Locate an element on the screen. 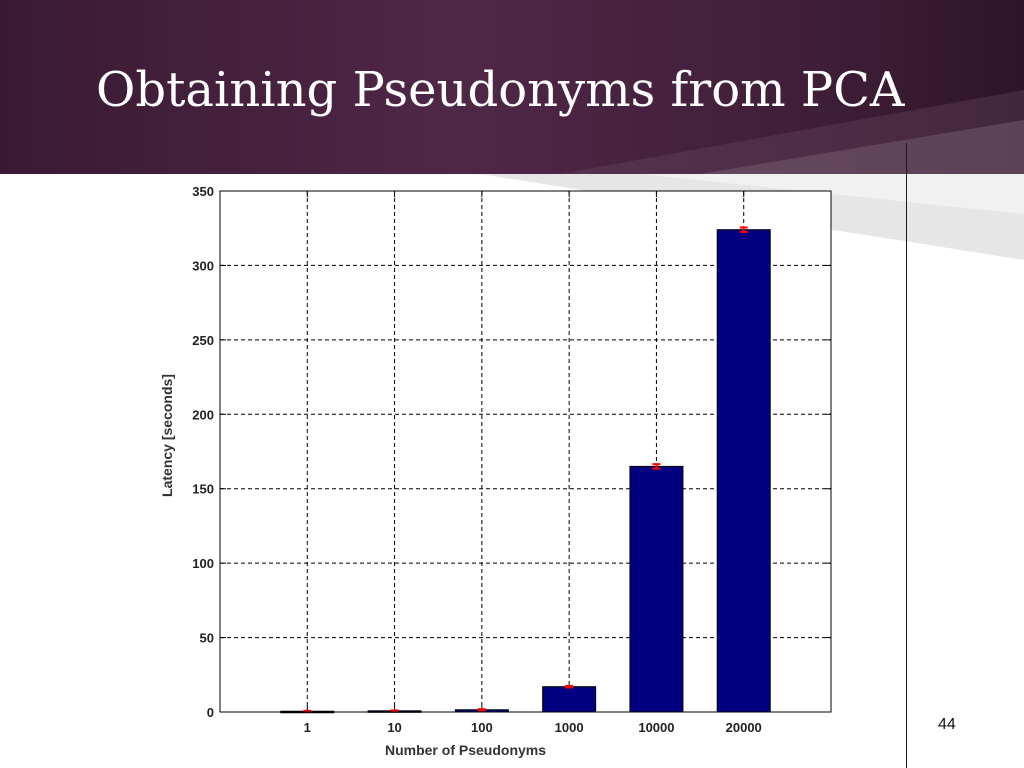  x-tick-label: 1 is located at coordinates (307, 727).